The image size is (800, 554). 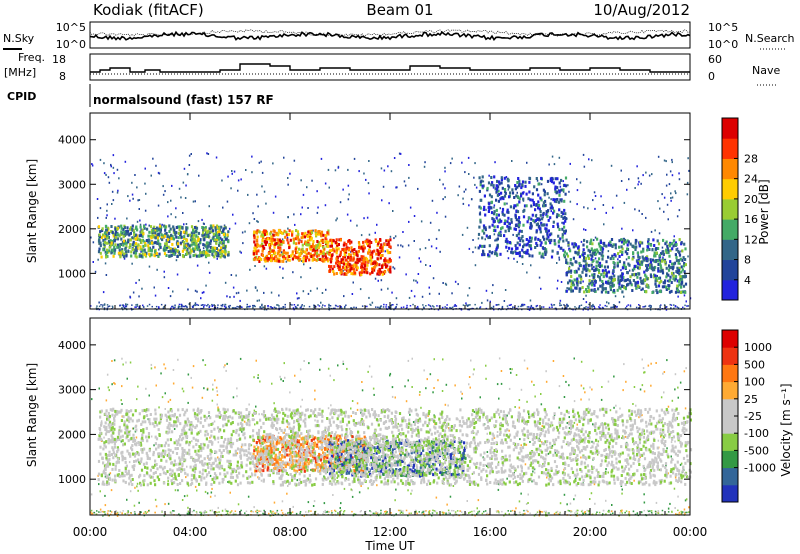 I want to click on y-tick-label: 4000, so click(x=72, y=140).